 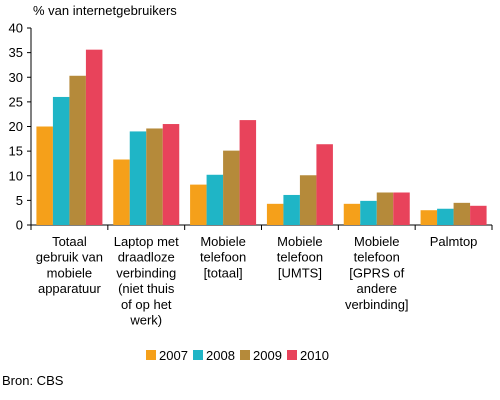 I want to click on y-tick-label: 15, so click(x=16, y=151).